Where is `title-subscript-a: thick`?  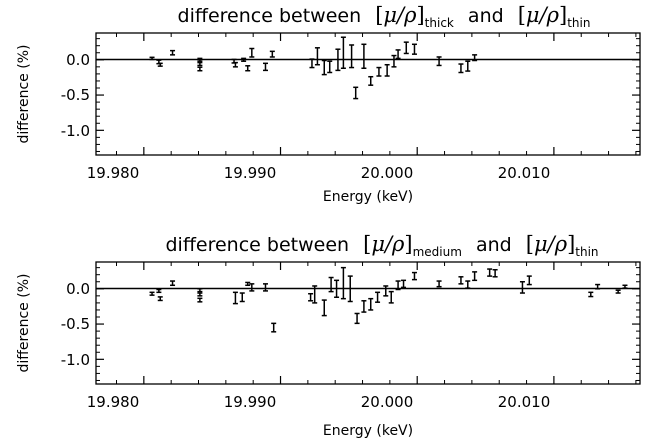
title-subscript-a: thick is located at coordinates (439, 23).